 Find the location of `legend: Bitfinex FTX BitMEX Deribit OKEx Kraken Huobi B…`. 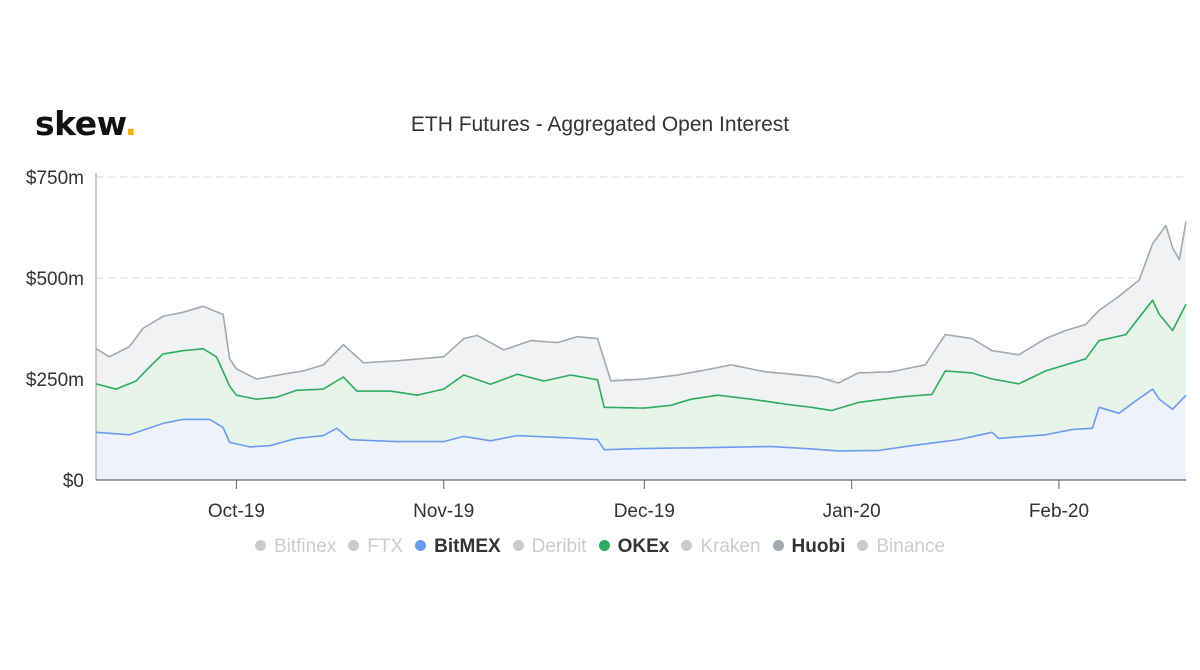

legend: Bitfinex FTX BitMEX Deribit OKEx Kraken Huobi B… is located at coordinates (600, 547).